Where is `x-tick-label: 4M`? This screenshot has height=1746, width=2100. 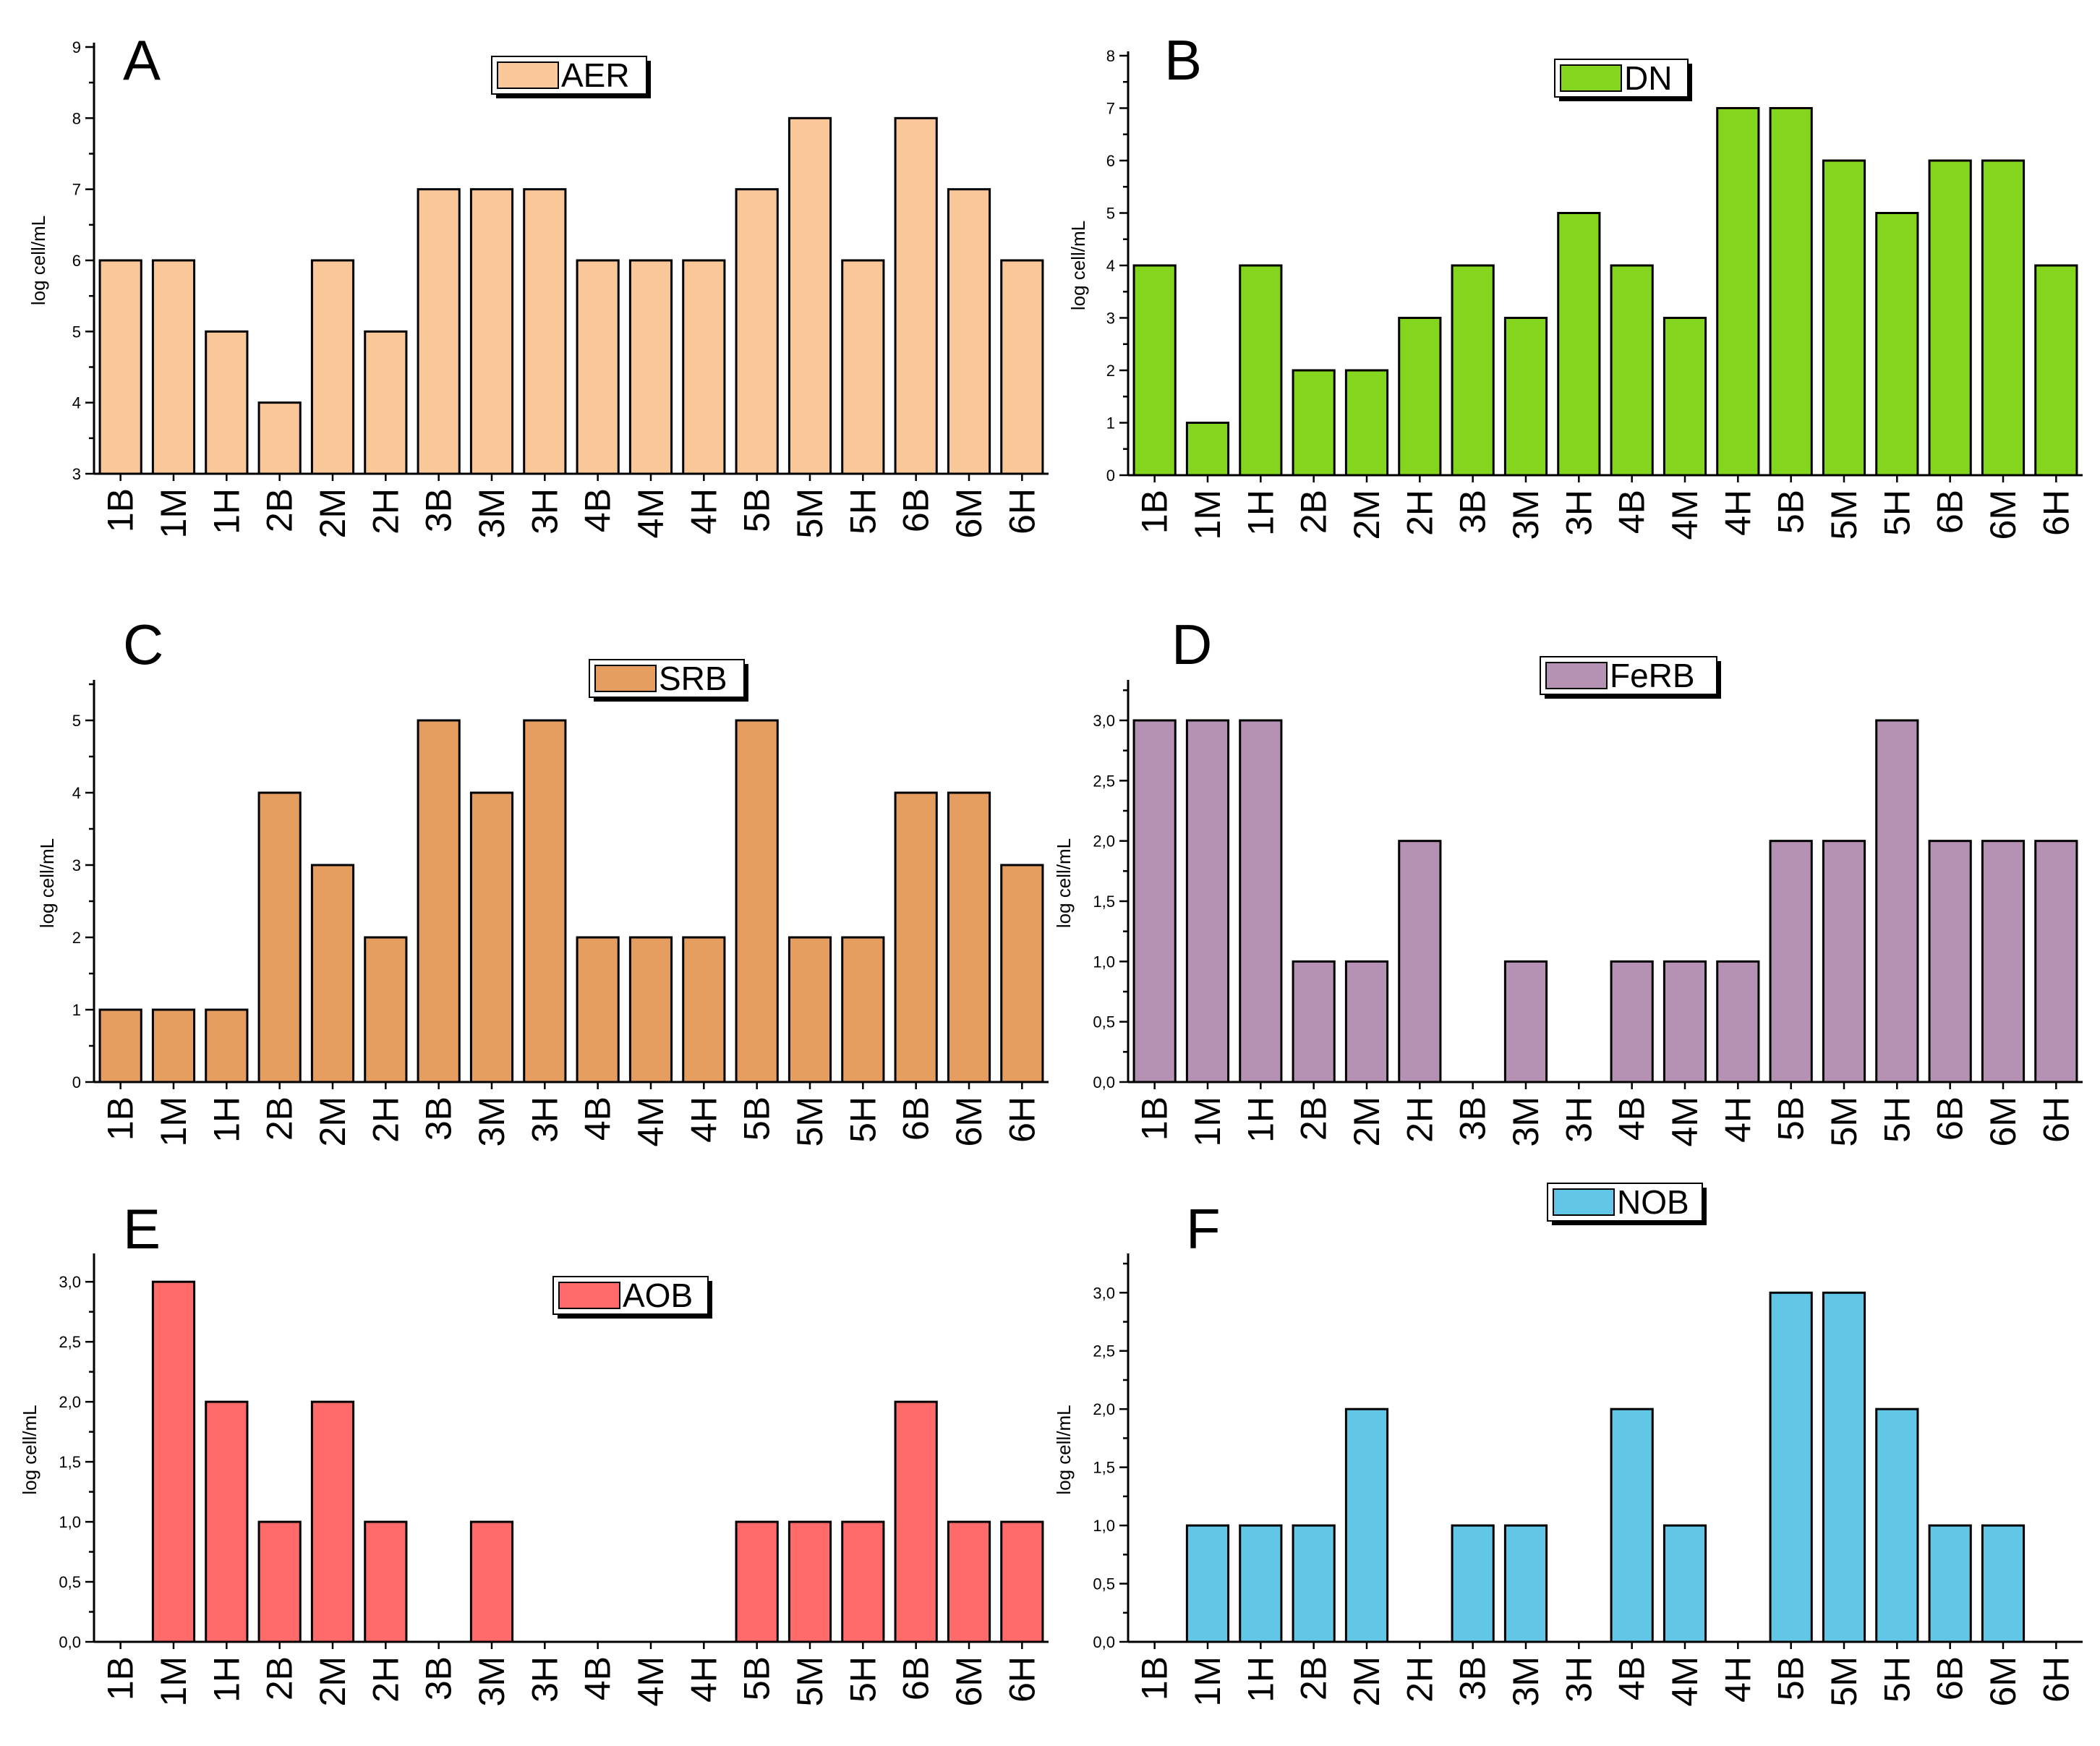
x-tick-label: 4M is located at coordinates (651, 1121).